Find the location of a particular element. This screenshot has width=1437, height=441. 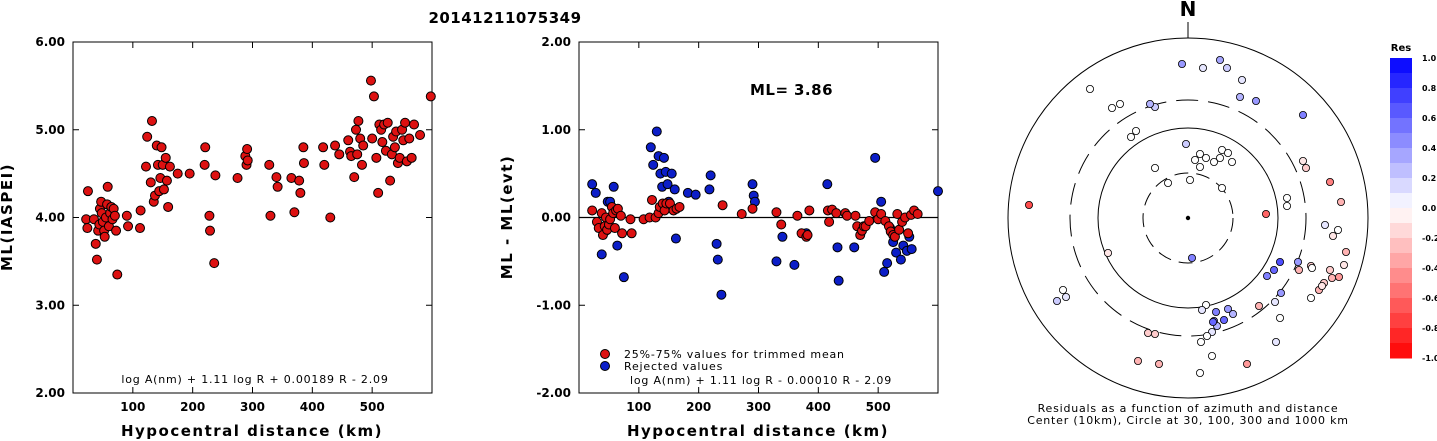

legend-accepted-marker is located at coordinates (605, 354).